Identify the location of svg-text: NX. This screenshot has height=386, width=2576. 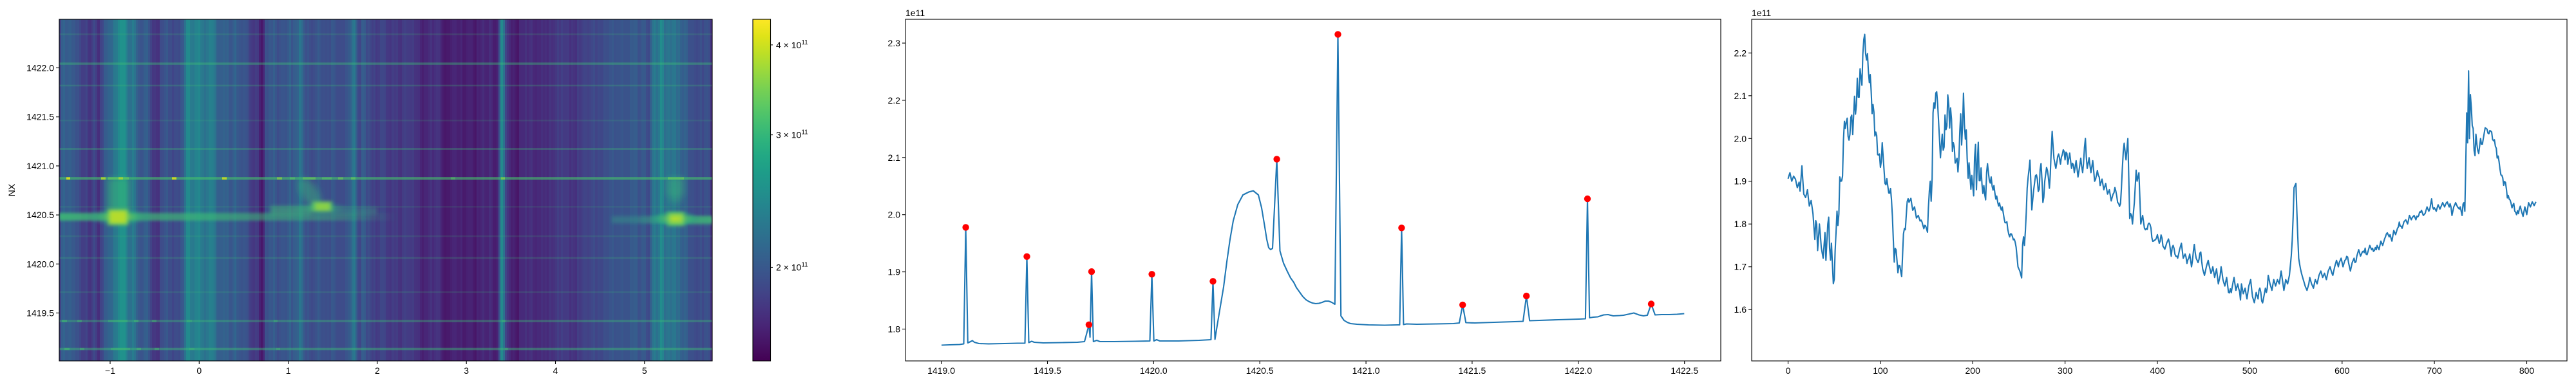
(11, 189).